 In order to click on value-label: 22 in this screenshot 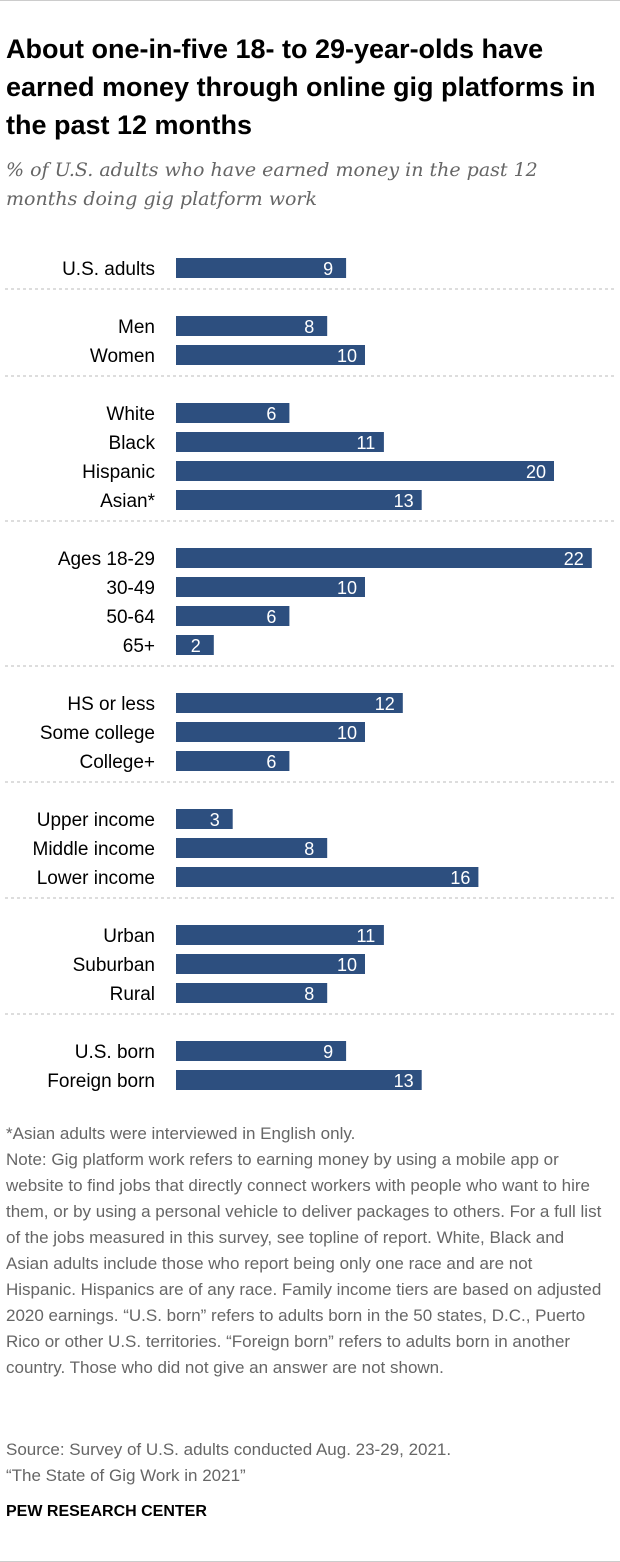, I will do `click(574, 559)`.